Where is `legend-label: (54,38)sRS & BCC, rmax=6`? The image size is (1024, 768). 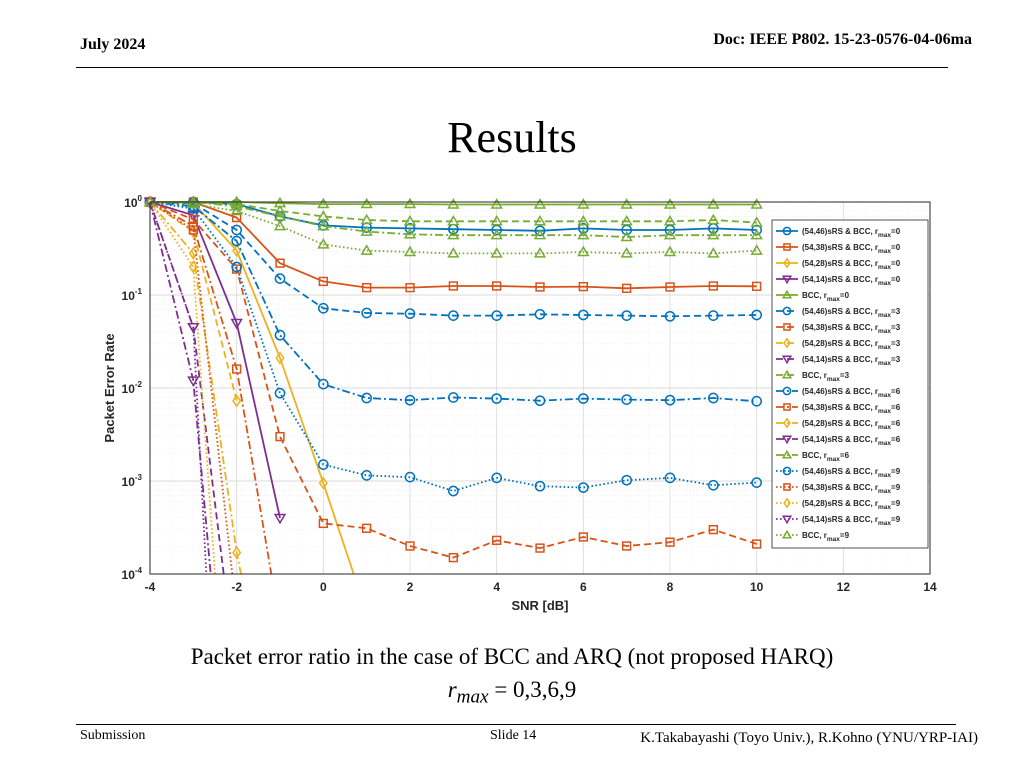
legend-label: (54,38)sRS & BCC, rmax=6 is located at coordinates (851, 409).